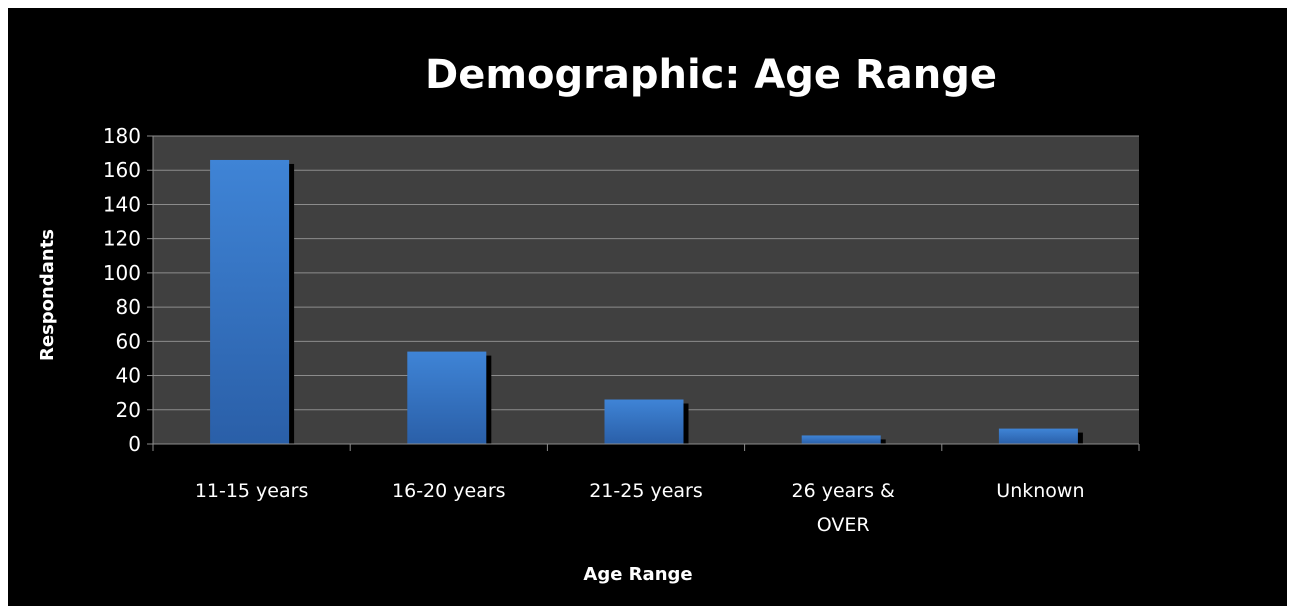 This screenshot has height=614, width=1295. I want to click on y-tick-label: 0, so click(134, 444).